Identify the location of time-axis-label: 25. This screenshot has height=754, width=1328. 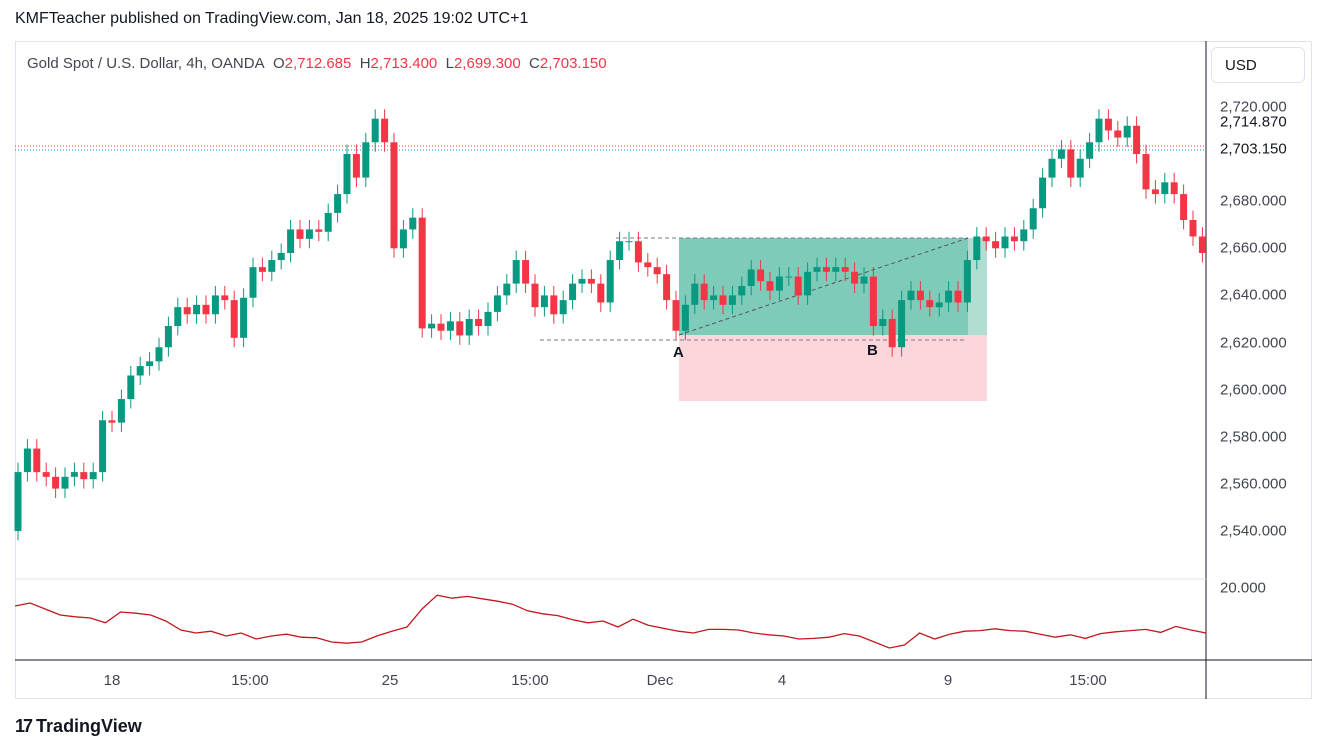
(390, 680).